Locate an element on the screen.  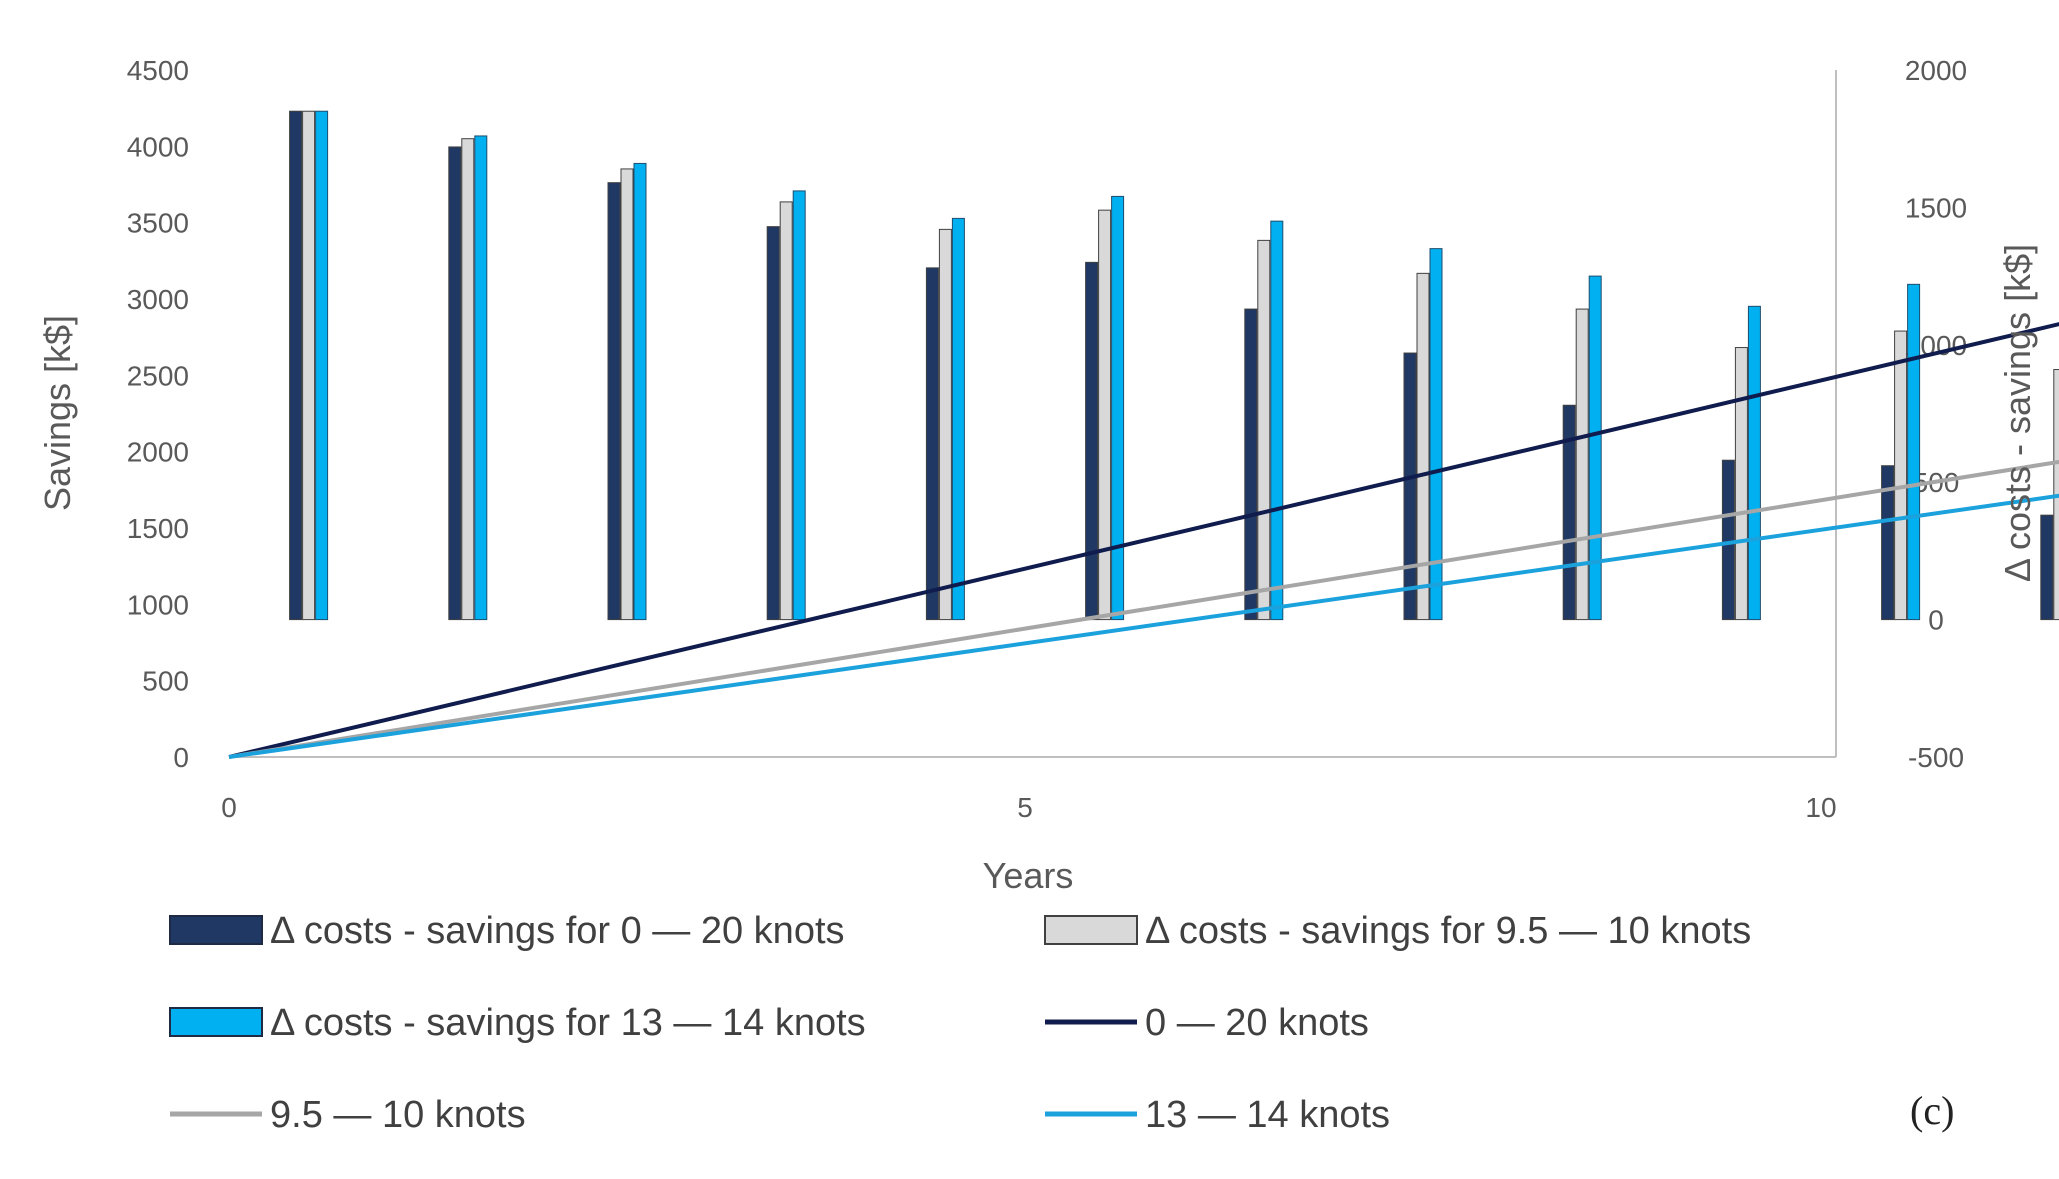
right-y-tick-label: -500 is located at coordinates (1936, 757).